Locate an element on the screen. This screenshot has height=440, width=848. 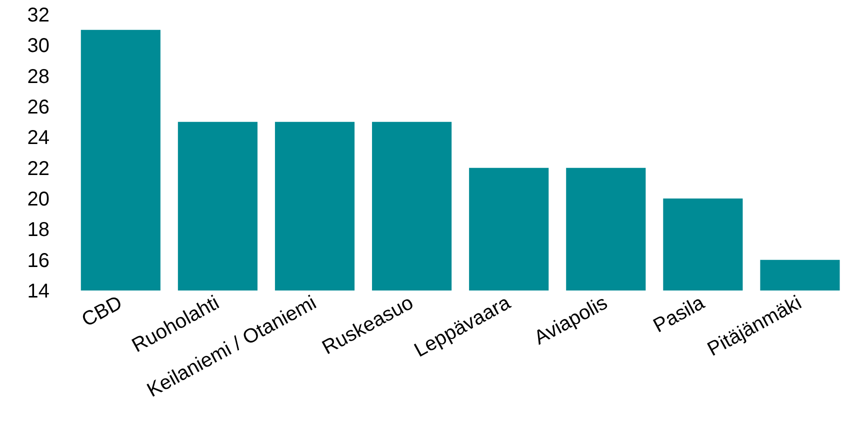
y-tick-label: 18 is located at coordinates (38, 230).